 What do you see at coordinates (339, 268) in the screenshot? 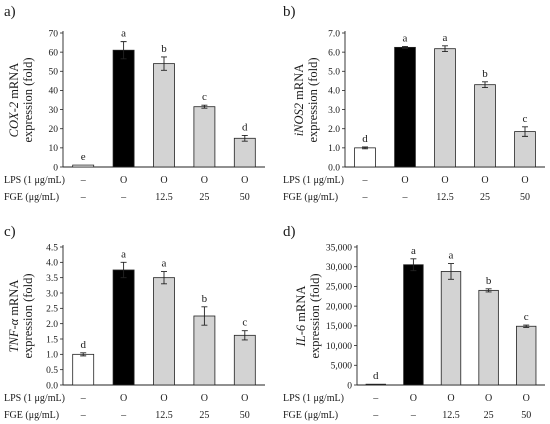
I see `y-tick-label: 30,000` at bounding box center [339, 268].